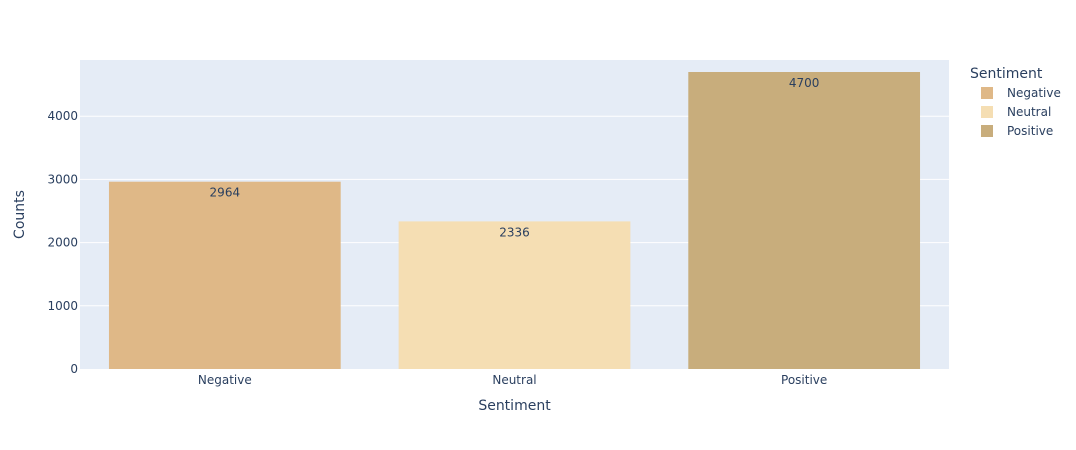  I want to click on bar-negative, so click(224, 275).